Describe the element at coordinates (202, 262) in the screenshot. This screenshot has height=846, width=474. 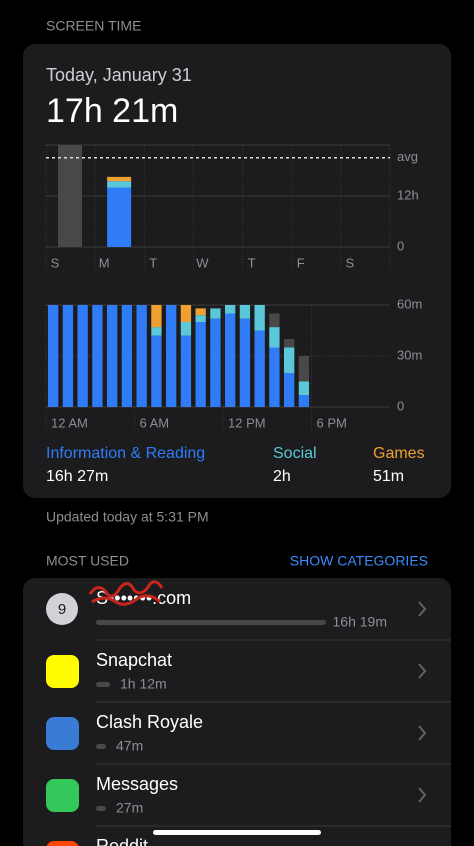
I see `x-tick-label: W` at that location.